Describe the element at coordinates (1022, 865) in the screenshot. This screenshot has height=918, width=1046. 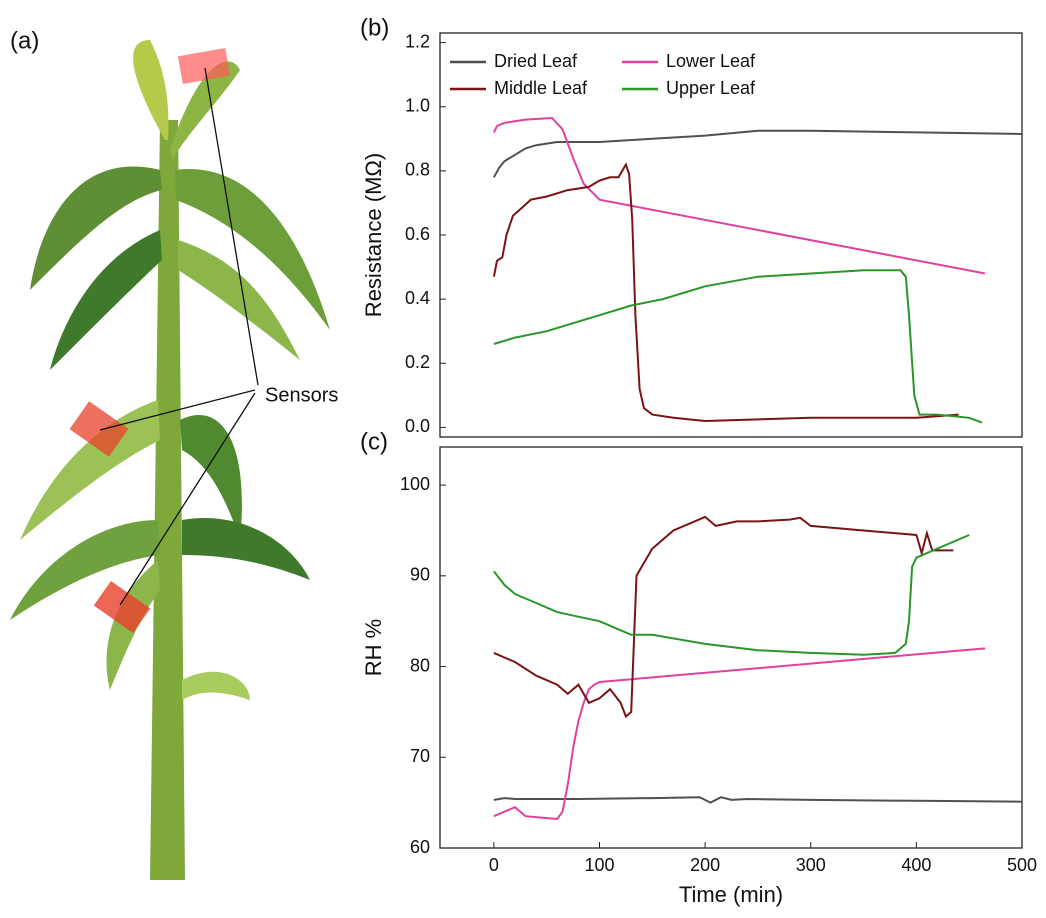
I see `x-tick-label: 500` at that location.